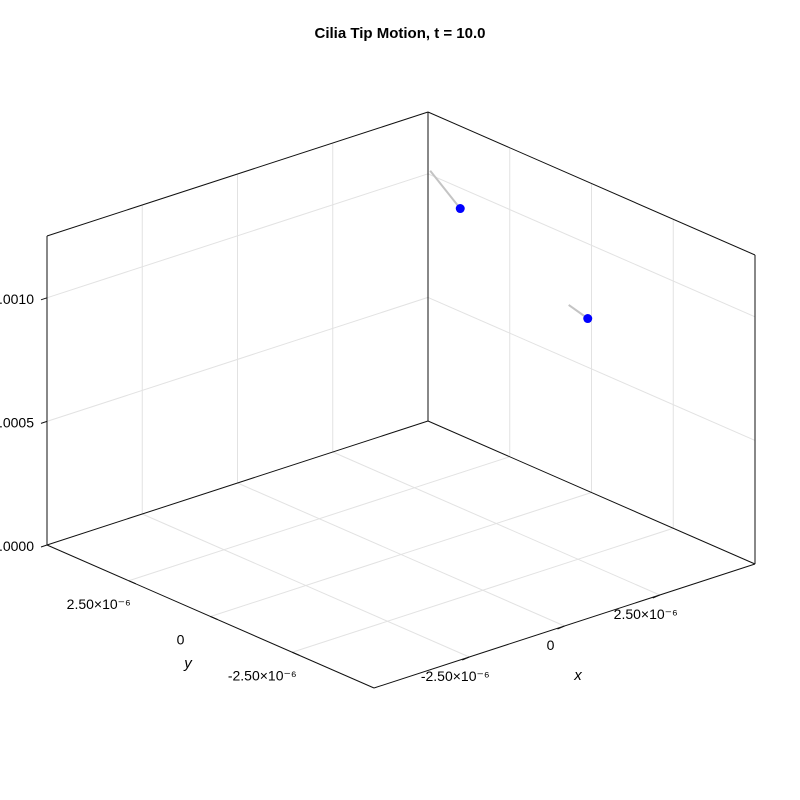 This screenshot has height=800, width=800. What do you see at coordinates (237, 174) in the screenshot?
I see `frame-edge-top-left` at bounding box center [237, 174].